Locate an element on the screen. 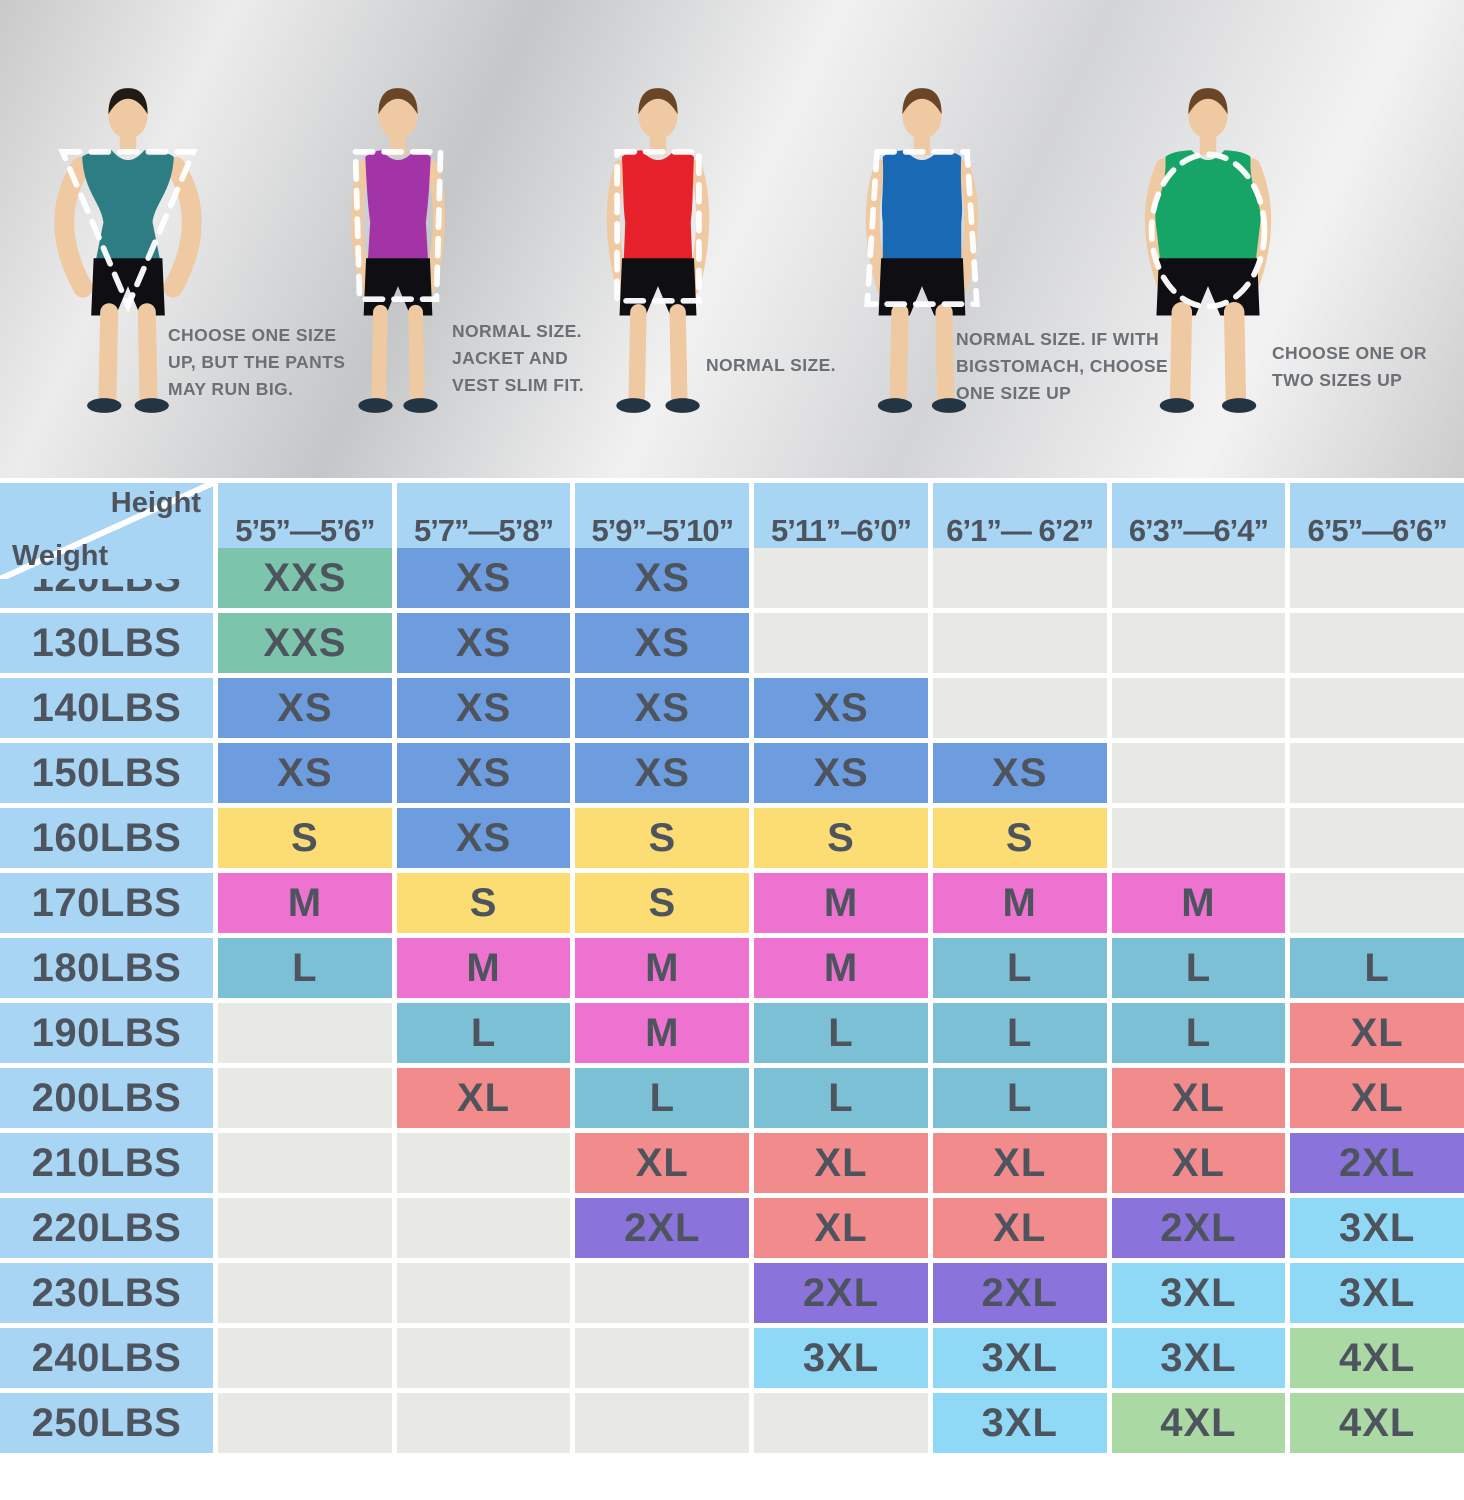 The width and height of the screenshot is (1464, 1500). row-header-130LBS: 130LBS is located at coordinates (106, 643).